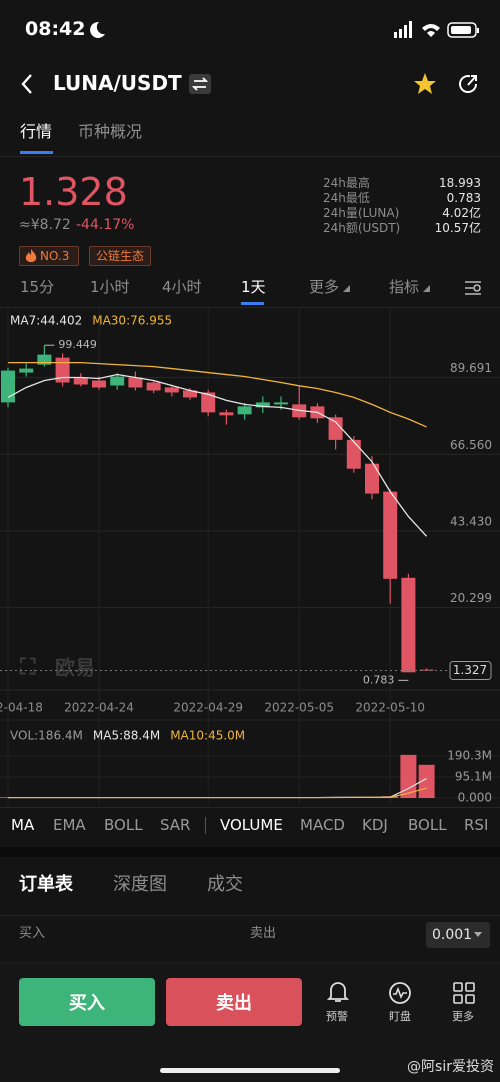 The width and height of the screenshot is (500, 1082). Describe the element at coordinates (55, 29) in the screenshot. I see `status-time: 08:42` at that location.